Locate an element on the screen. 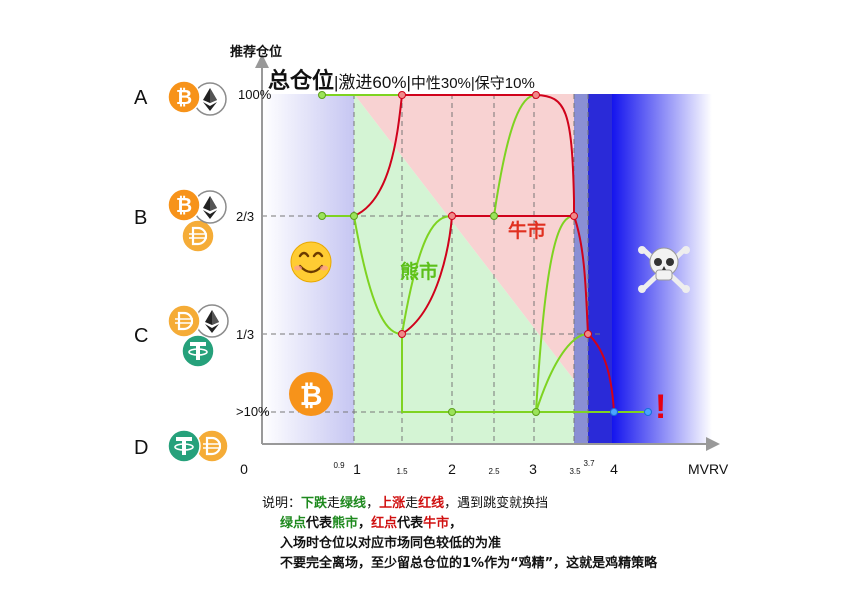 The width and height of the screenshot is (842, 596). level-label-100: 100% is located at coordinates (255, 94).